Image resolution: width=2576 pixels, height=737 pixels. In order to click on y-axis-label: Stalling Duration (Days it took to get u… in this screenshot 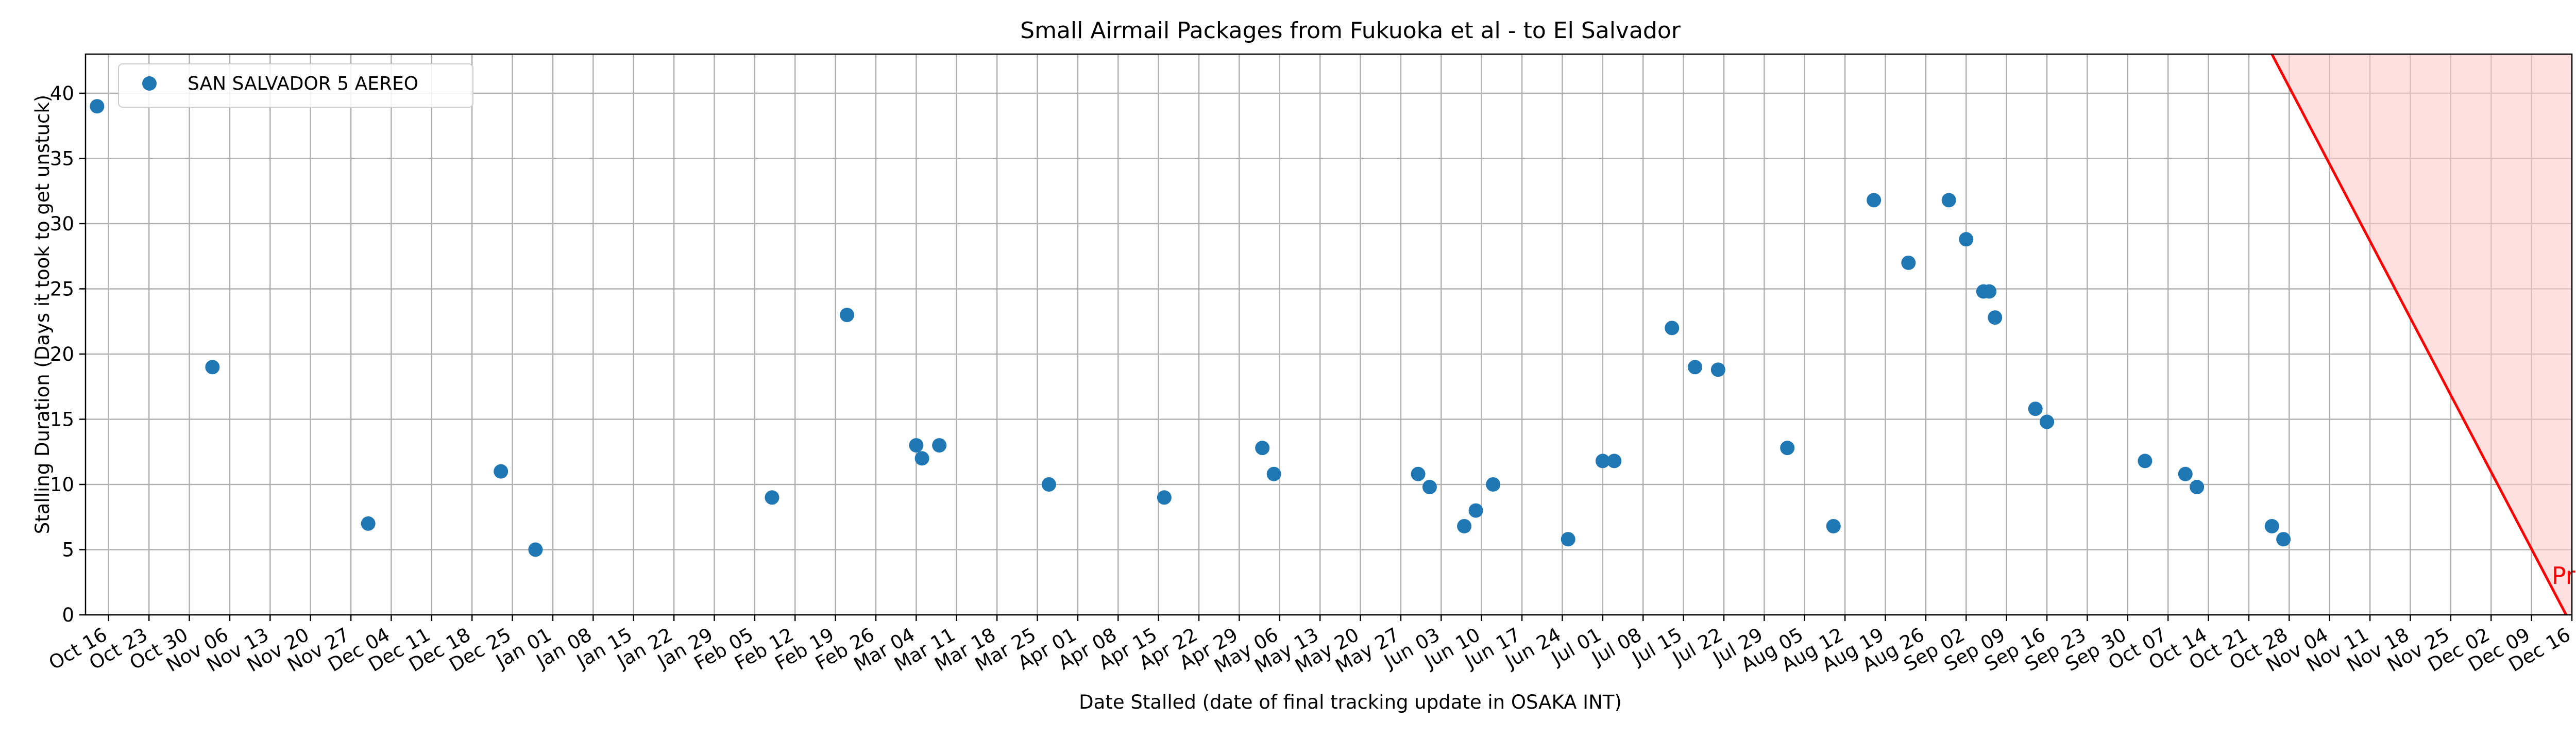, I will do `click(43, 314)`.